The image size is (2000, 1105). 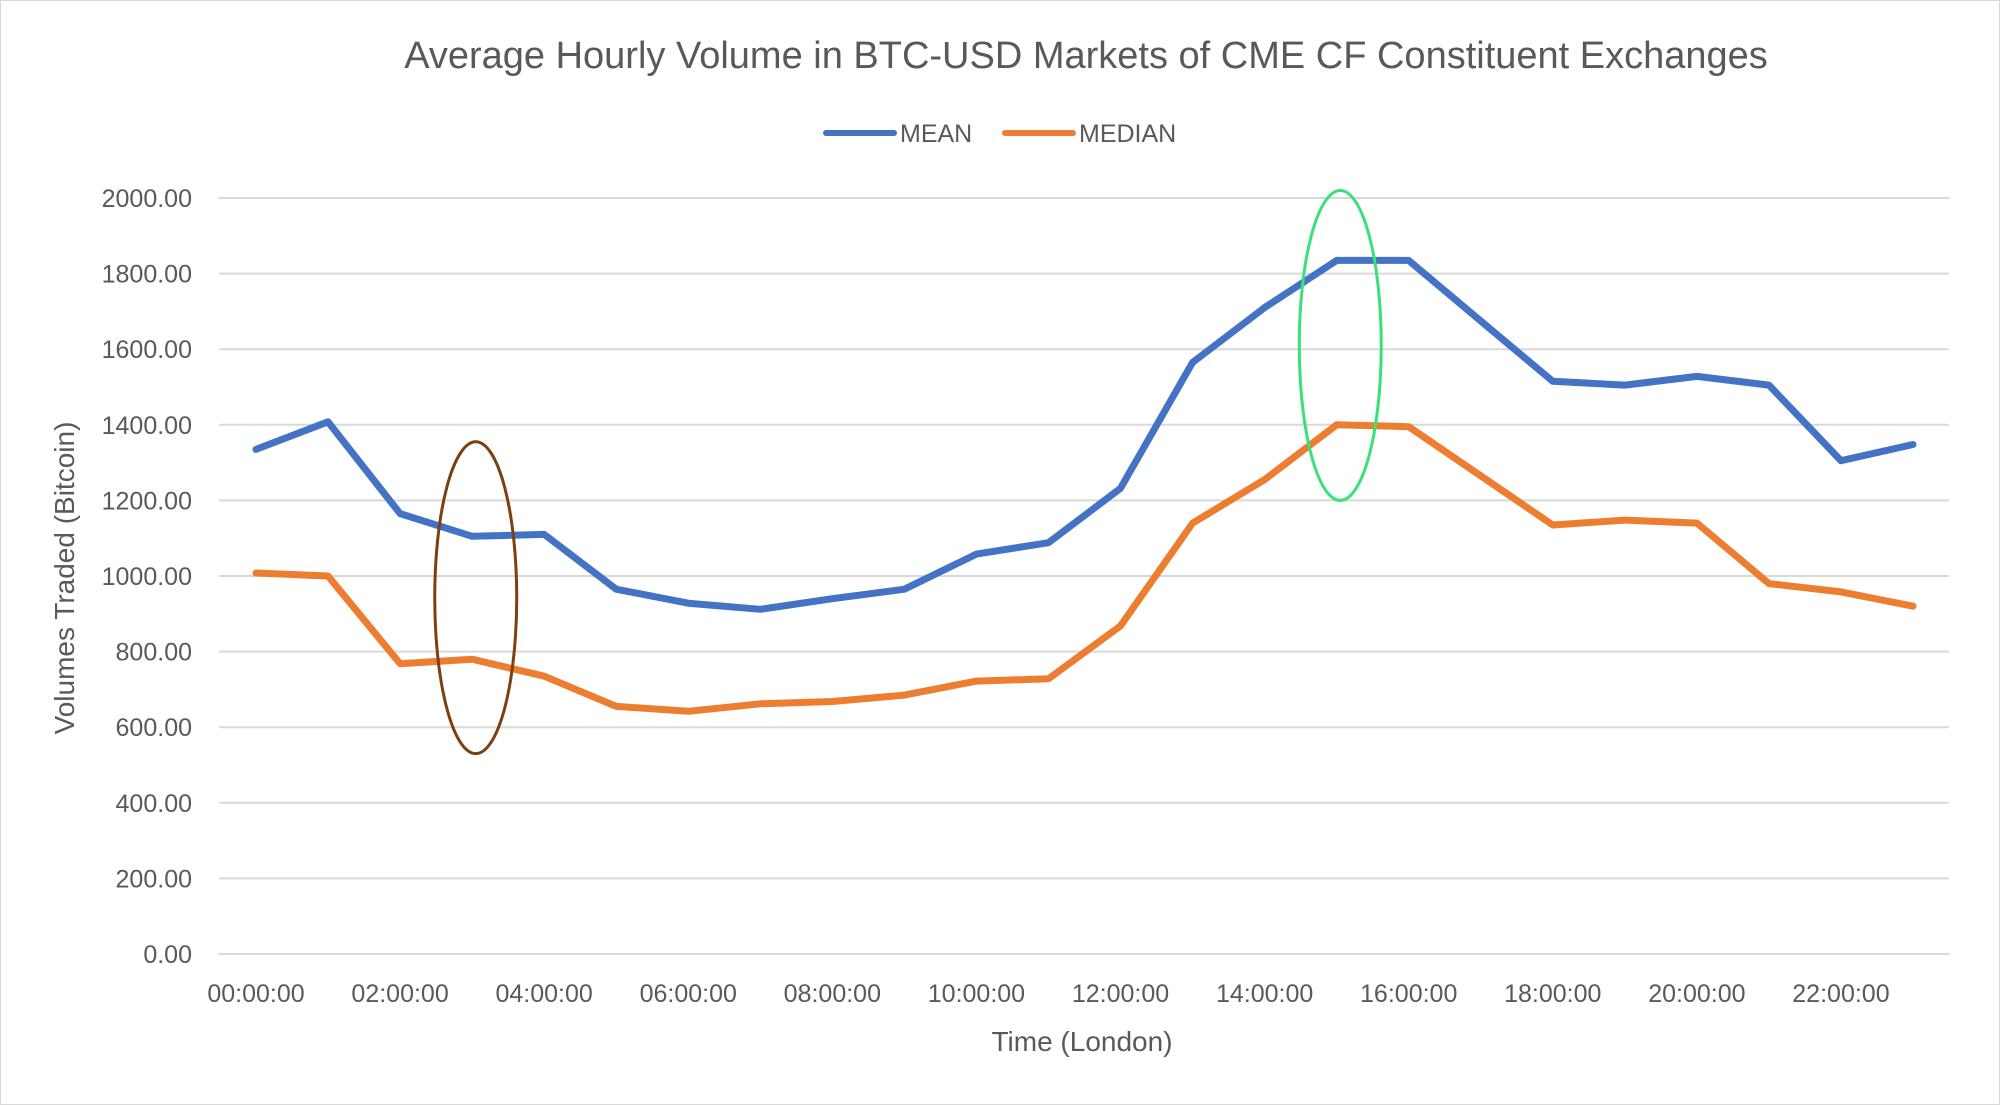 What do you see at coordinates (544, 994) in the screenshot?
I see `x-tick-label: 04:00:00` at bounding box center [544, 994].